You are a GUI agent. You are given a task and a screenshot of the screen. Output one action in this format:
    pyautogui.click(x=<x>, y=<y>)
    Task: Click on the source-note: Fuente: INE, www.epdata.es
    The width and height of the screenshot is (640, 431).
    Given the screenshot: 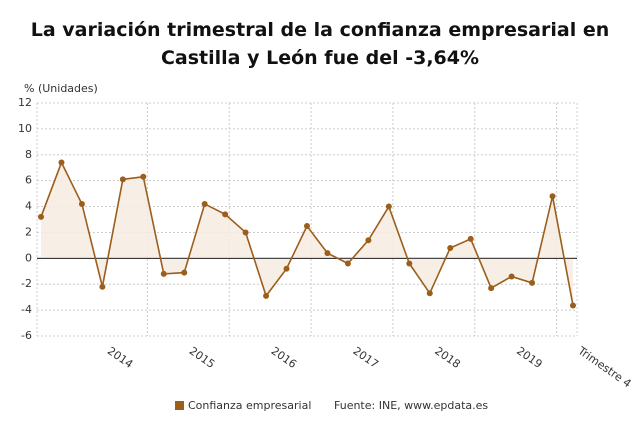 What is the action you would take?
    pyautogui.click(x=411, y=405)
    